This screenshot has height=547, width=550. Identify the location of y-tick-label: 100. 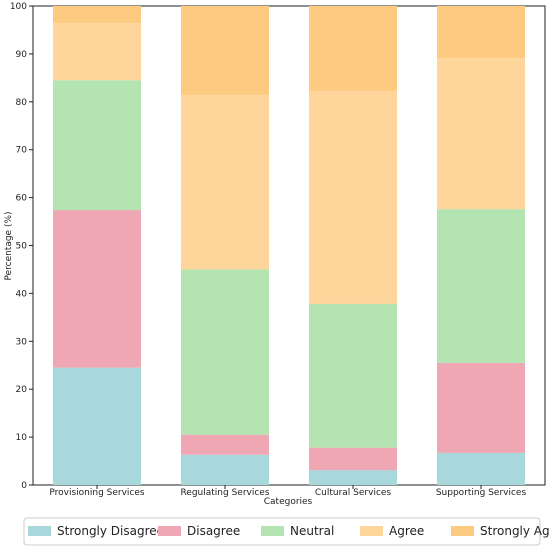
(18, 7).